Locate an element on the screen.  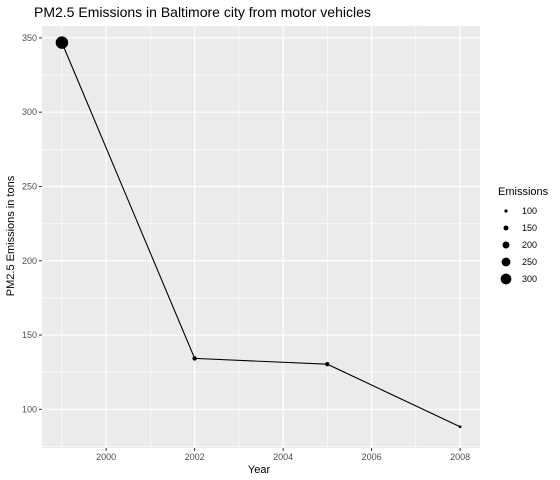
x-tick-label: 2002 is located at coordinates (195, 457).